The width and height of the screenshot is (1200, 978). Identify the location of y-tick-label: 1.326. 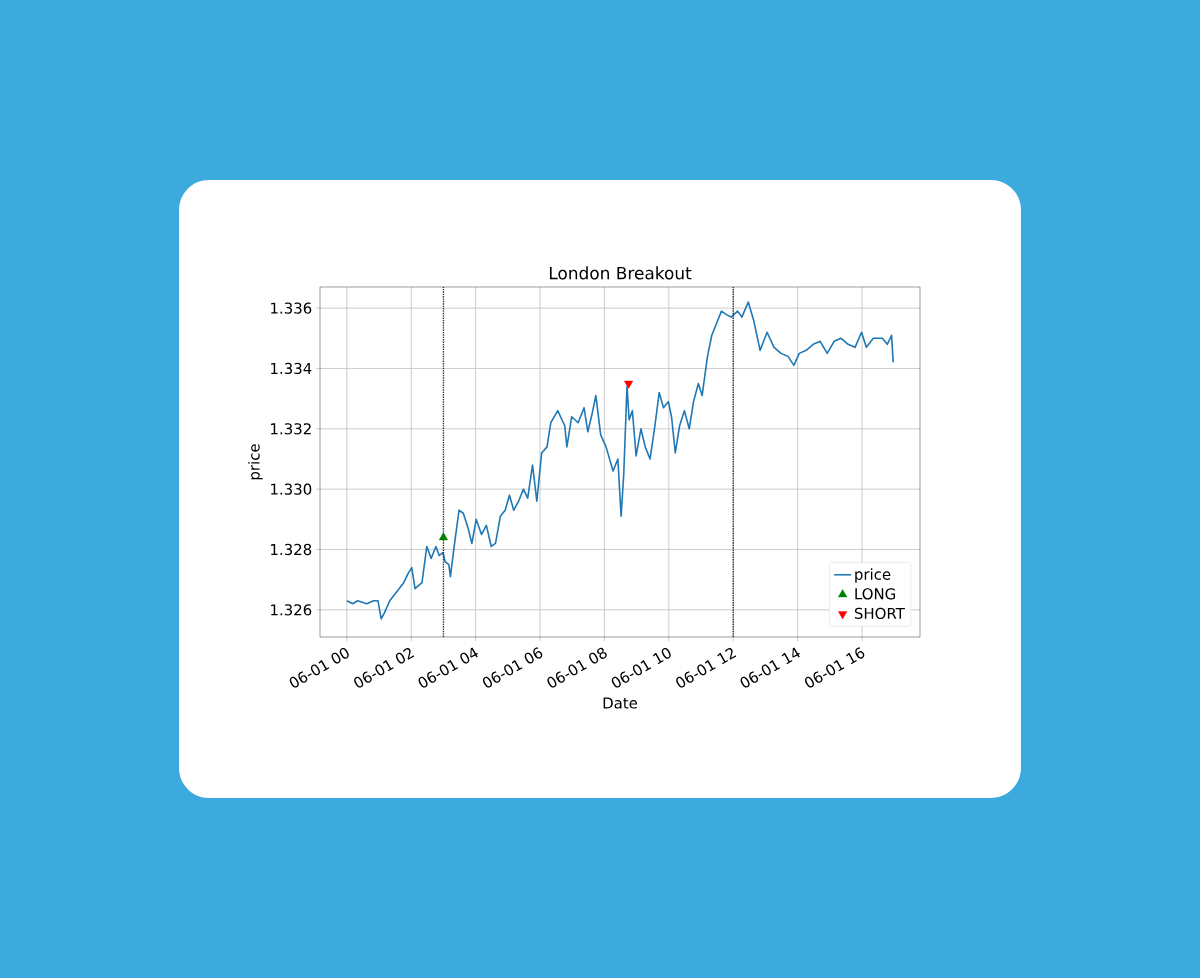
(291, 610).